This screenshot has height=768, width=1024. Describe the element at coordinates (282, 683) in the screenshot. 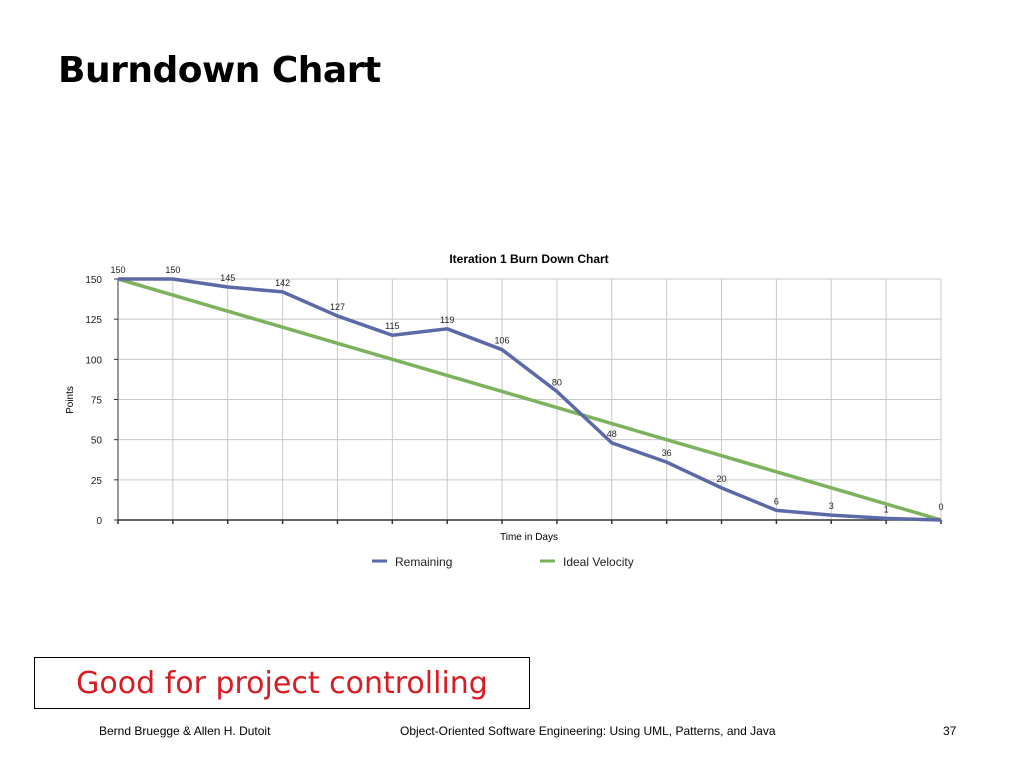

I see `callout-box: Good for project controlling` at that location.